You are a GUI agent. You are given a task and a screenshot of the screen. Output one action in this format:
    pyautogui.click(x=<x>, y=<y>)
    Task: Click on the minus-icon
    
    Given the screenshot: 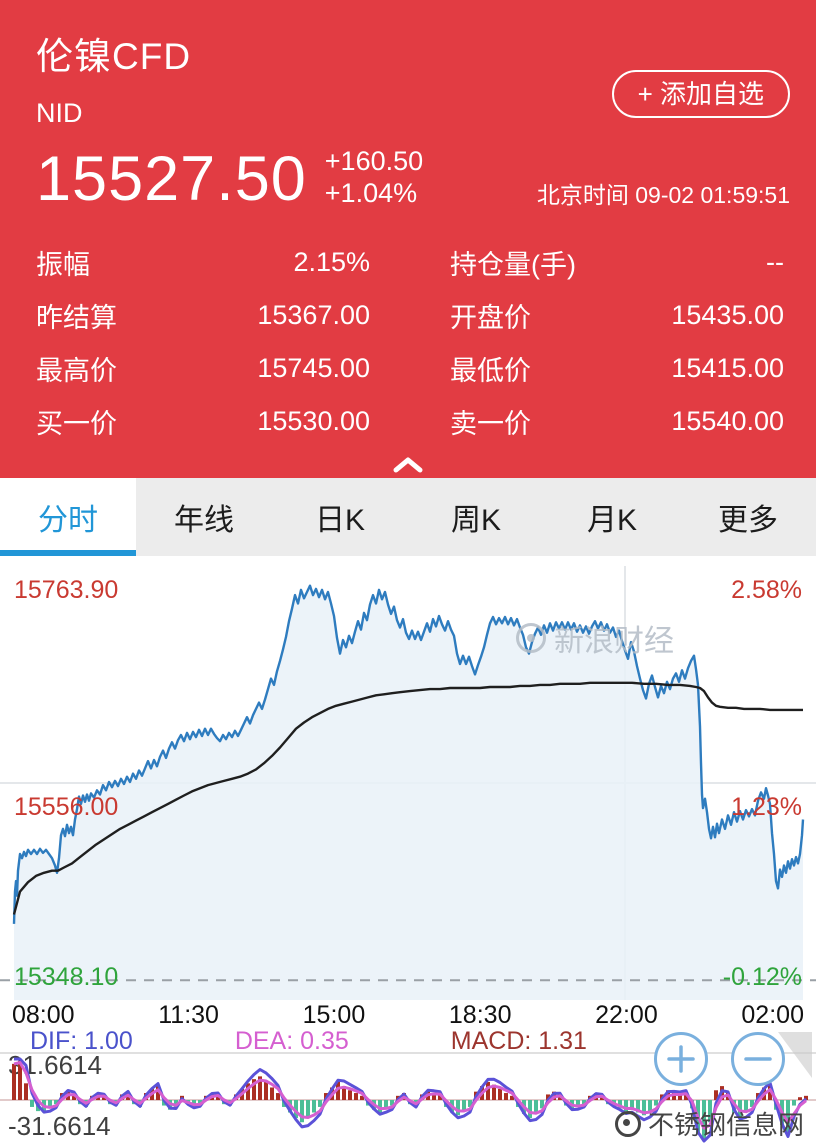 What is the action you would take?
    pyautogui.click(x=758, y=1059)
    